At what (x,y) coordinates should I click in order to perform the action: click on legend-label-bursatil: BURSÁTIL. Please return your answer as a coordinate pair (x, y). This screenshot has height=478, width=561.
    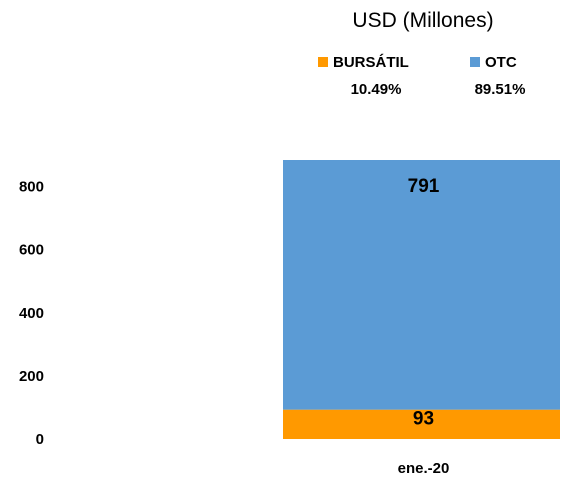
    Looking at the image, I should click on (371, 62).